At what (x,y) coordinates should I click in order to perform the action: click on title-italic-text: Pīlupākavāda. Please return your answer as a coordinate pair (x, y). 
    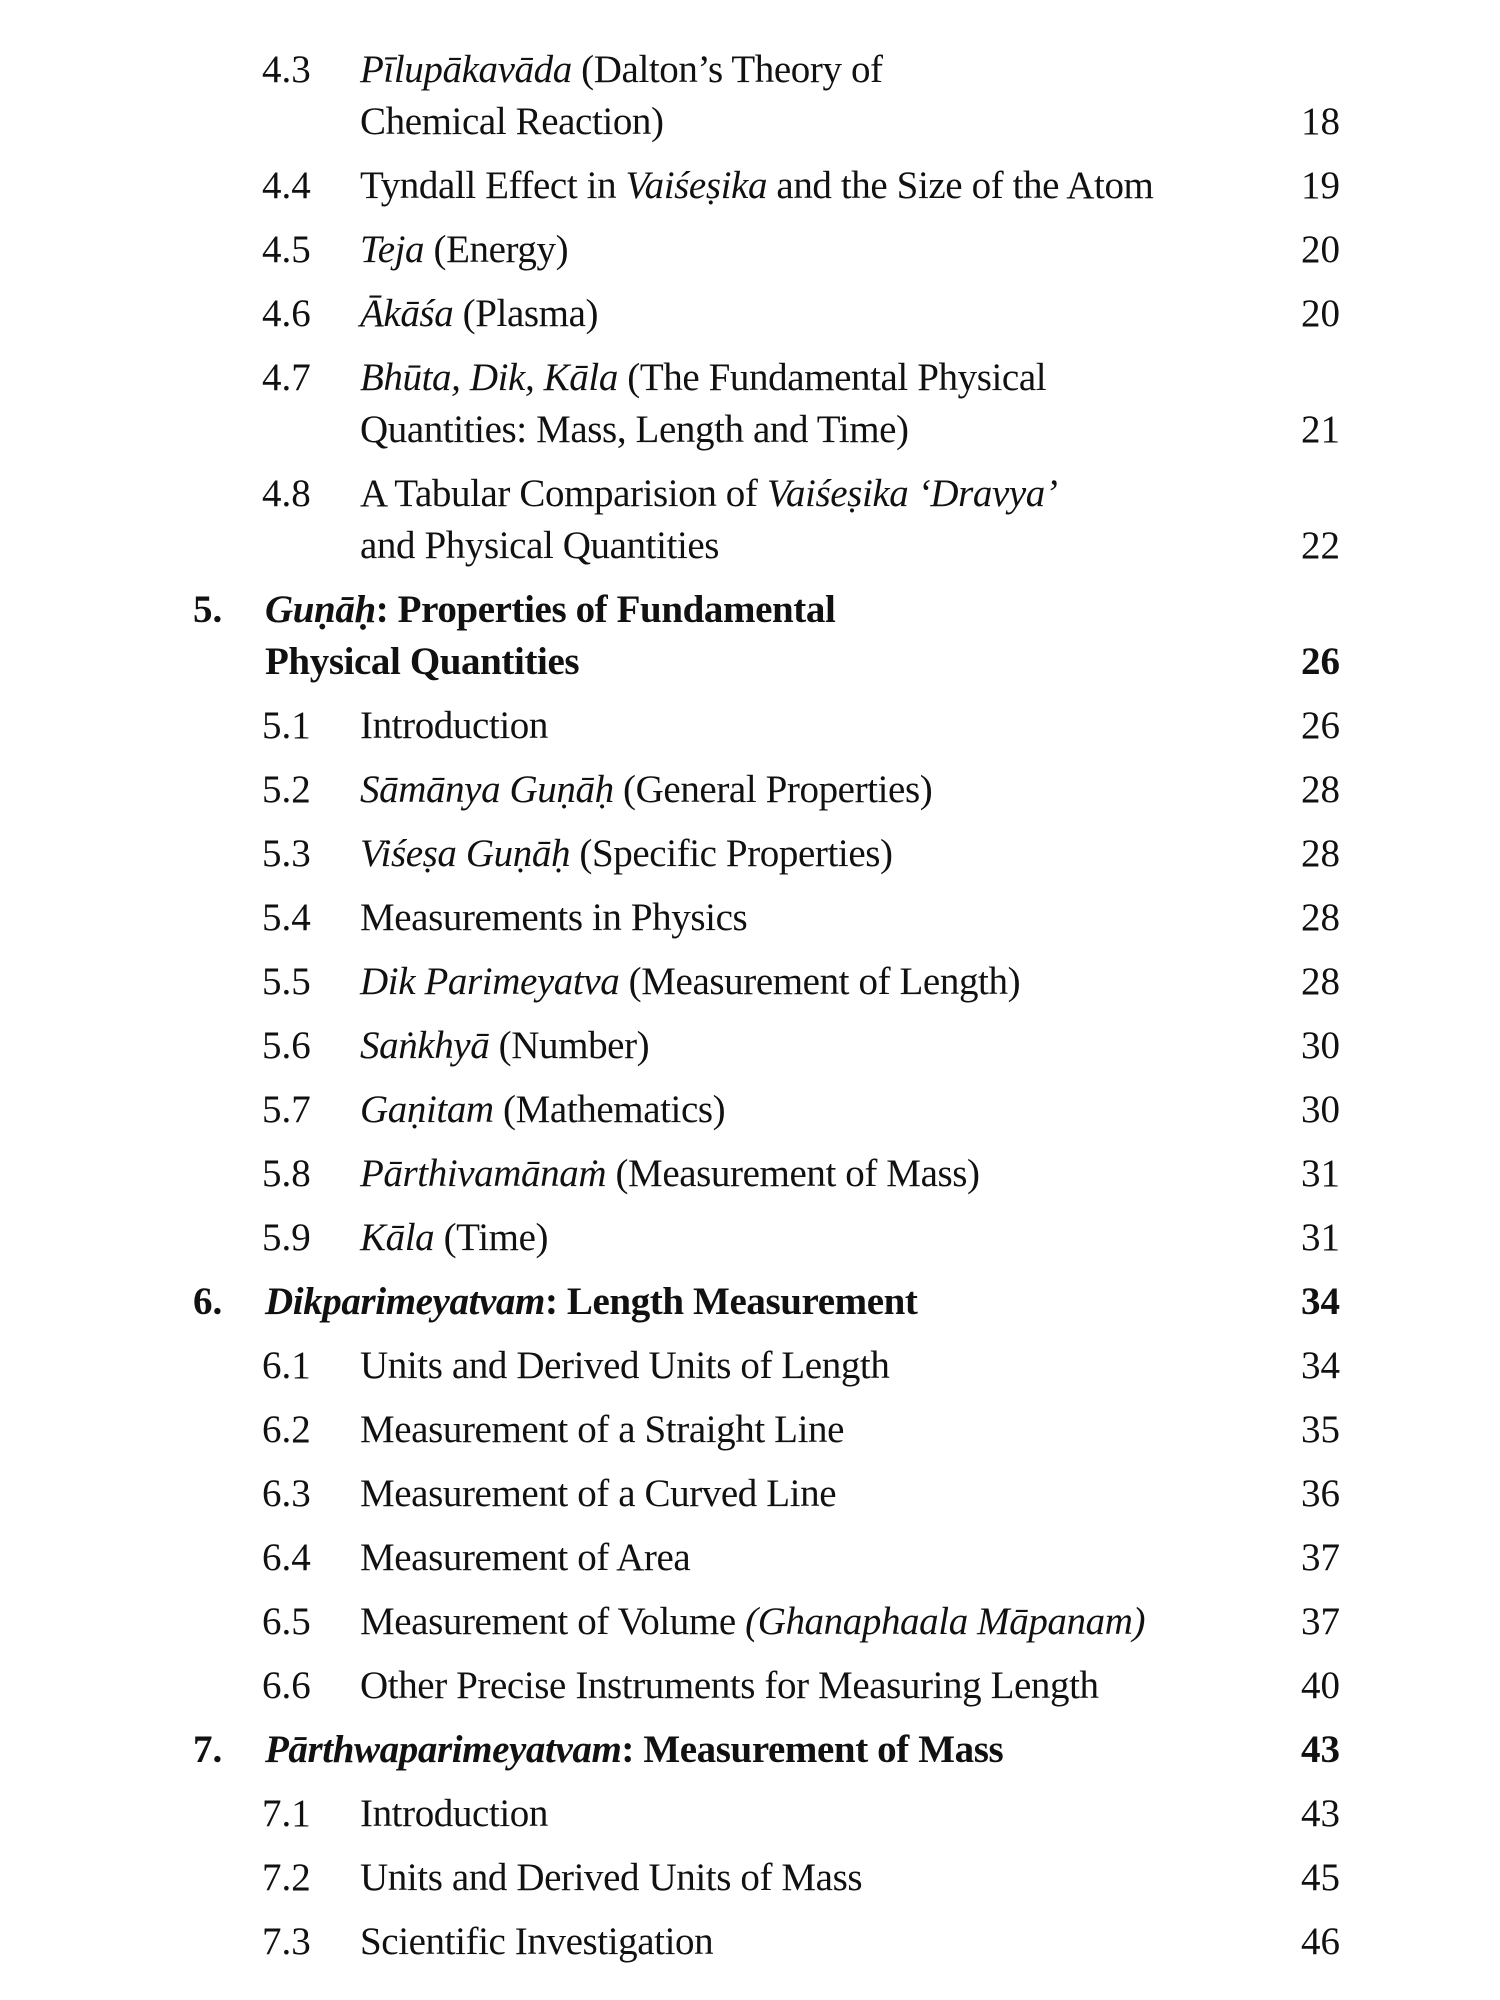
    Looking at the image, I should click on (466, 69).